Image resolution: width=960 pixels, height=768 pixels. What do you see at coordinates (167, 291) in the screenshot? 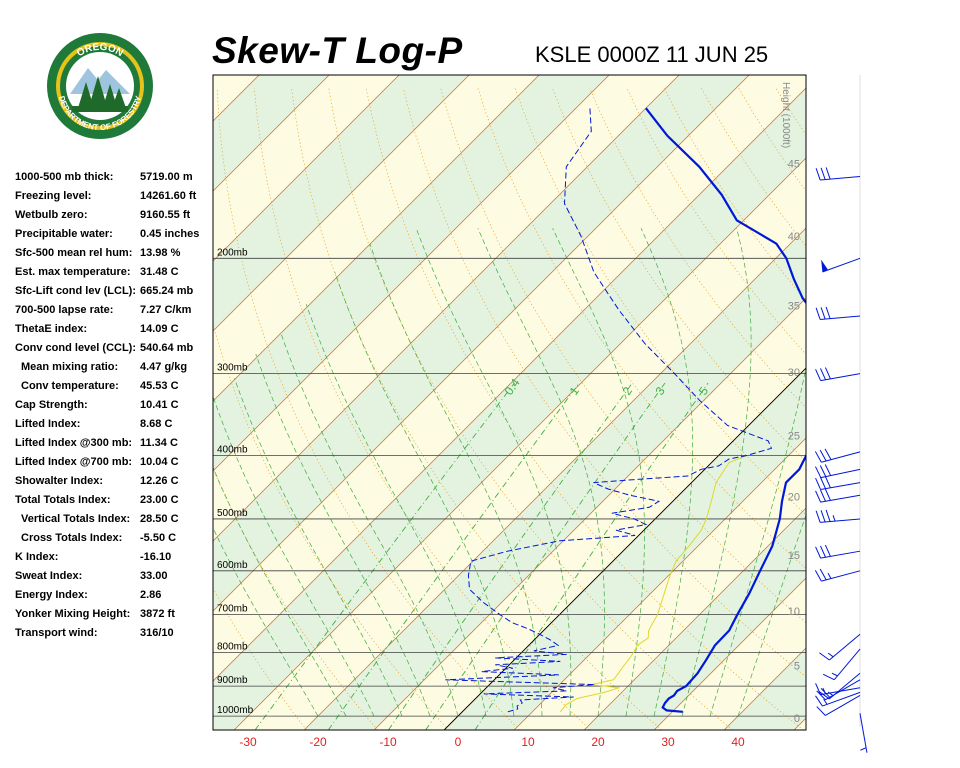
I see `index-value: 665.24 mb` at bounding box center [167, 291].